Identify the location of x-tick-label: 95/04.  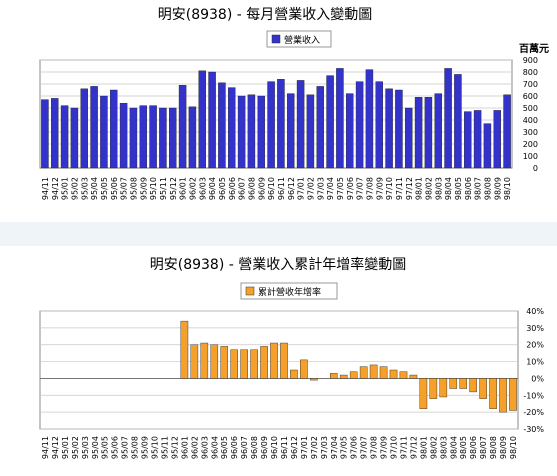
(95, 447).